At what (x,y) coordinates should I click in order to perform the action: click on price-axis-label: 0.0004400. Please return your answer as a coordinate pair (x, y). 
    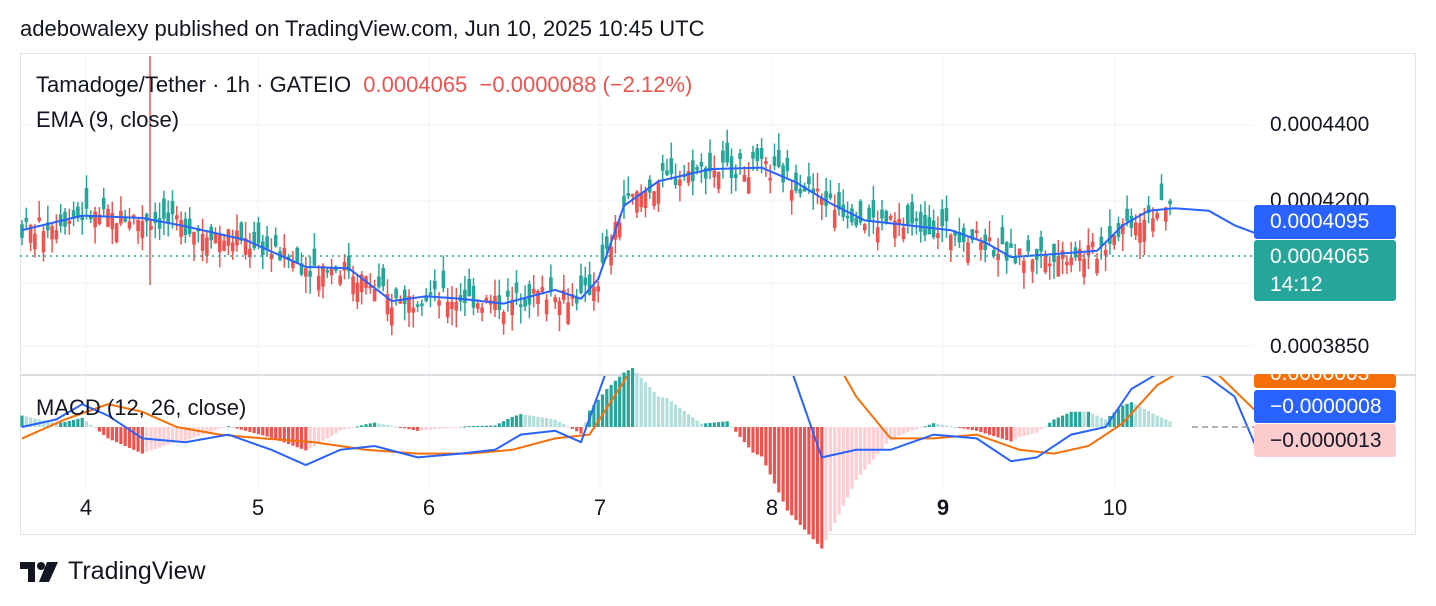
    Looking at the image, I should click on (1320, 124).